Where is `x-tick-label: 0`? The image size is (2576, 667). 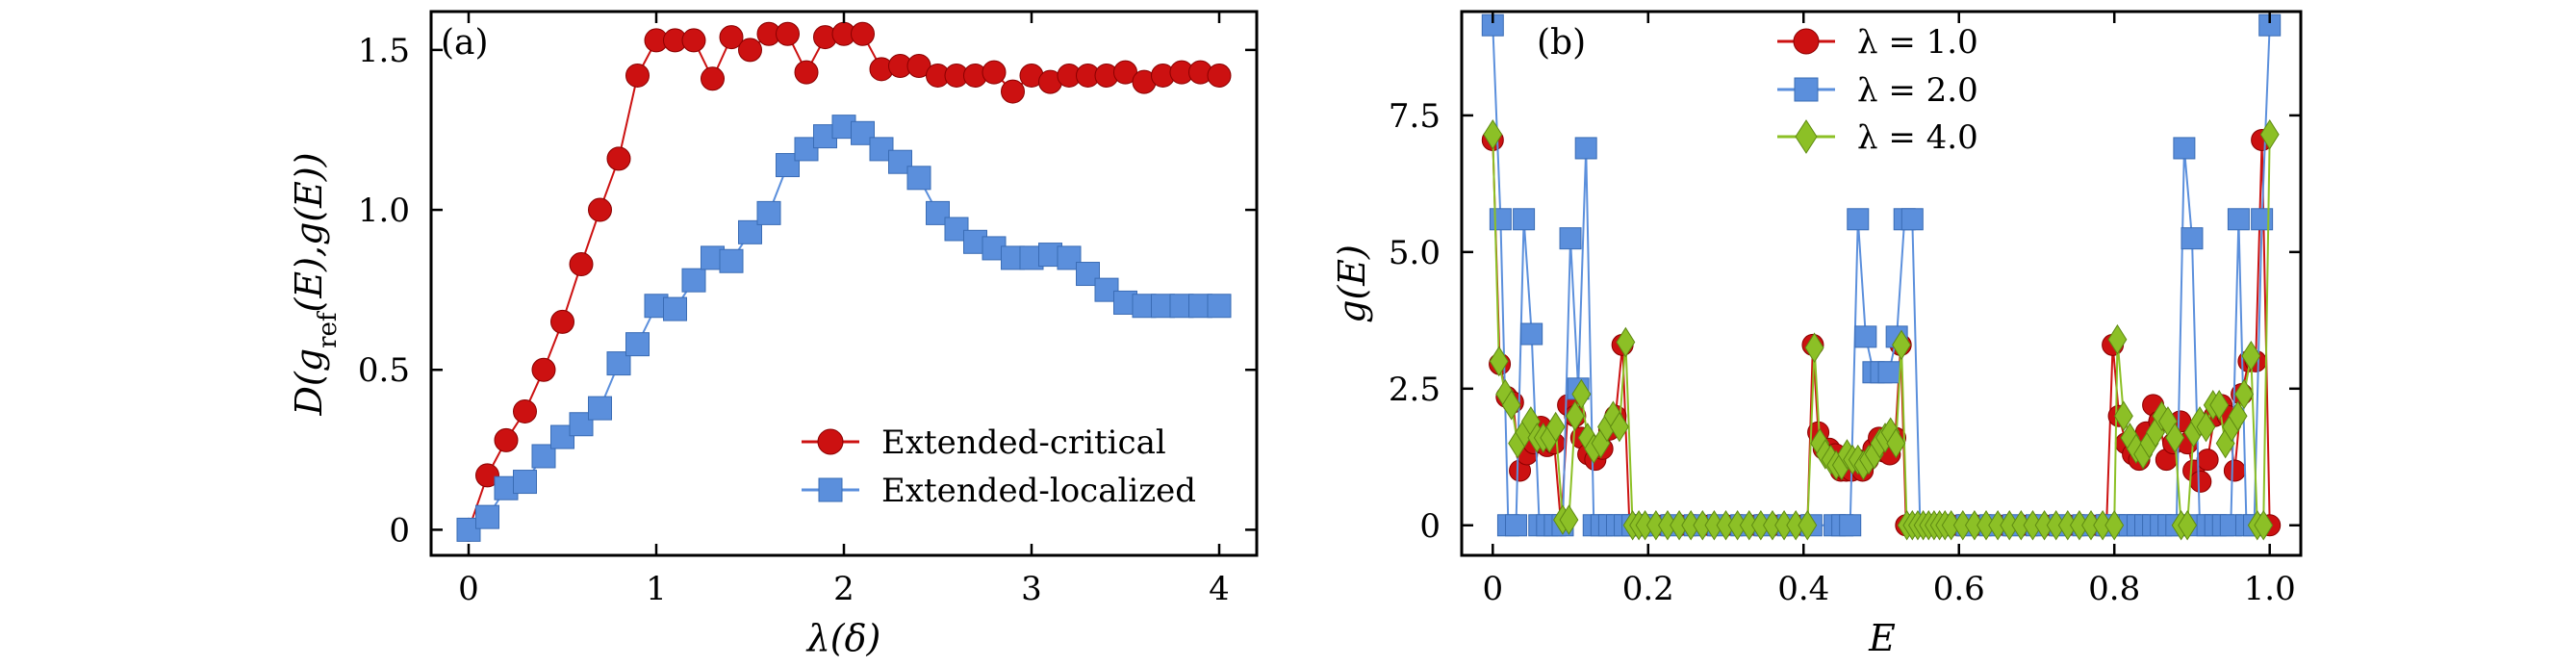
x-tick-label: 0 is located at coordinates (468, 589).